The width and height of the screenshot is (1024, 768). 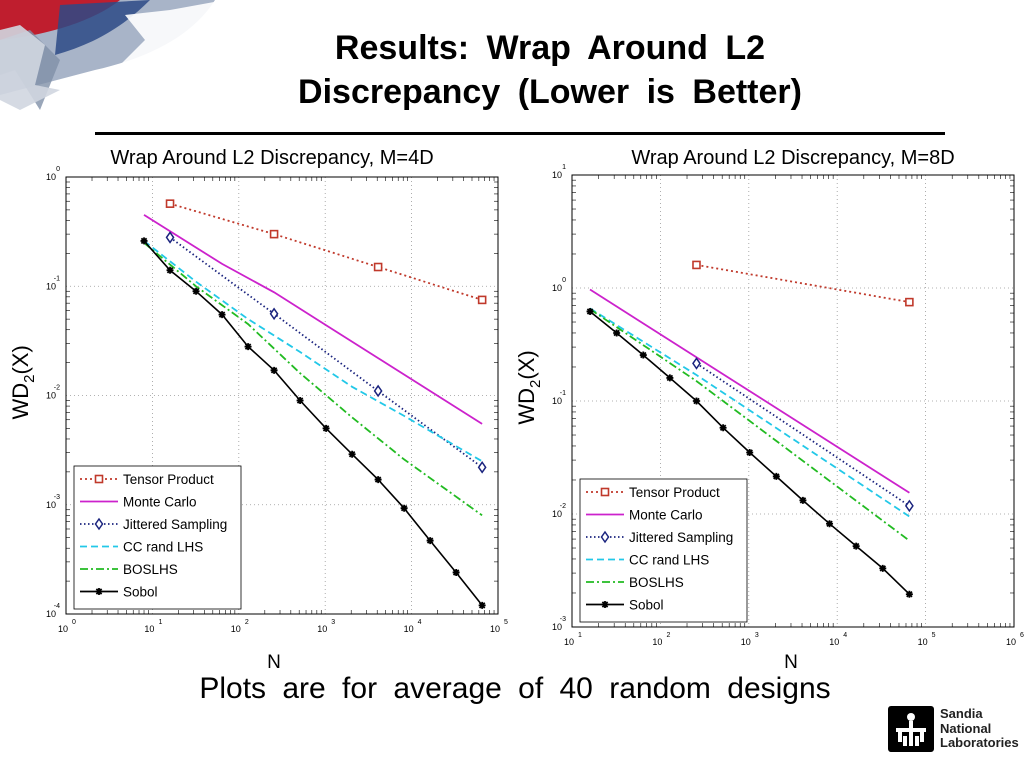 What do you see at coordinates (792, 158) in the screenshot?
I see `chart-title: Wrap Around L2 Discrepancy, M=8D` at bounding box center [792, 158].